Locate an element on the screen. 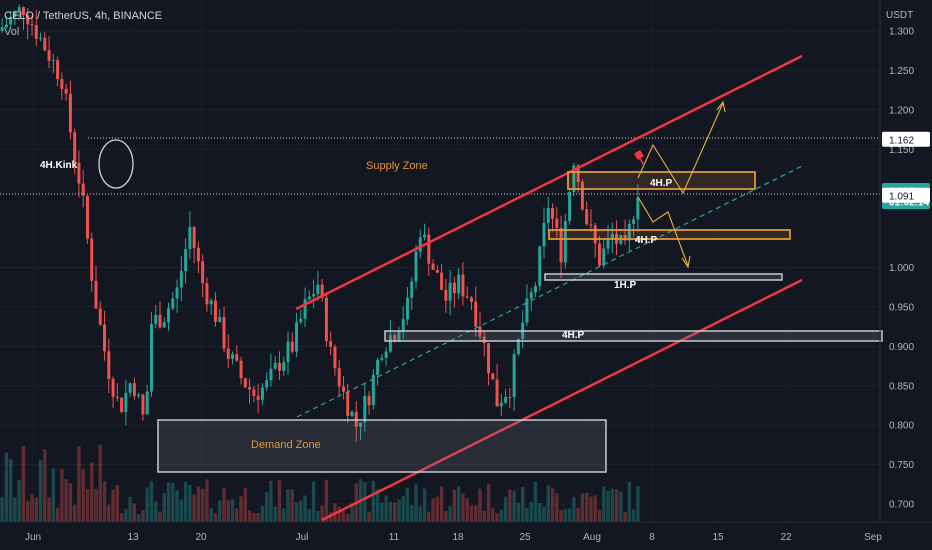  y-tick-label: 1.200 is located at coordinates (901, 110).